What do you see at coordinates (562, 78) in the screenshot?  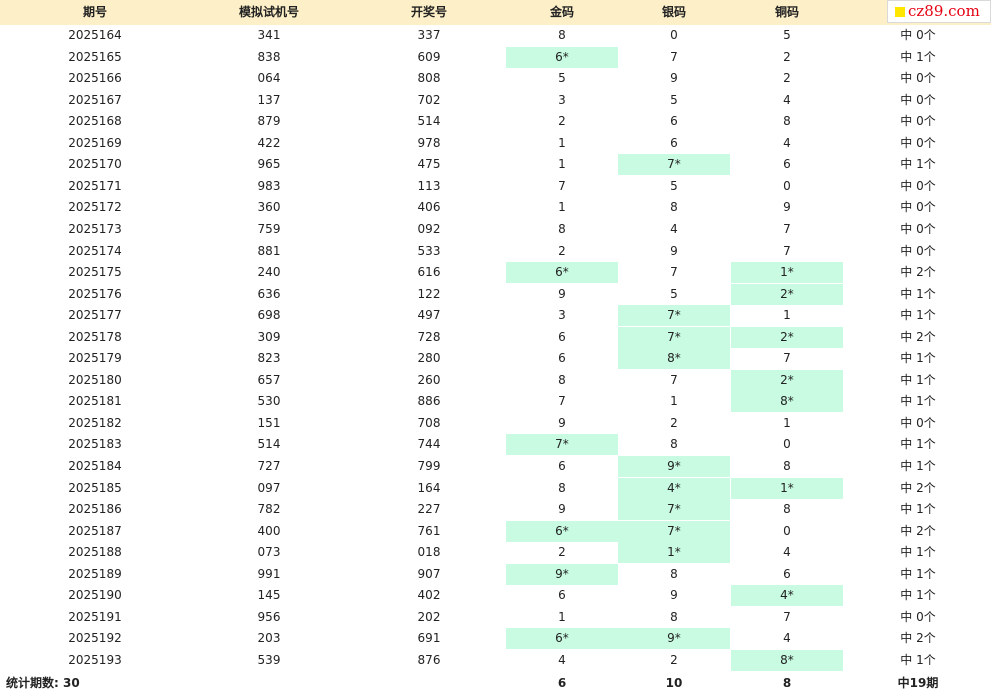 I see `cell-gold: 5` at bounding box center [562, 78].